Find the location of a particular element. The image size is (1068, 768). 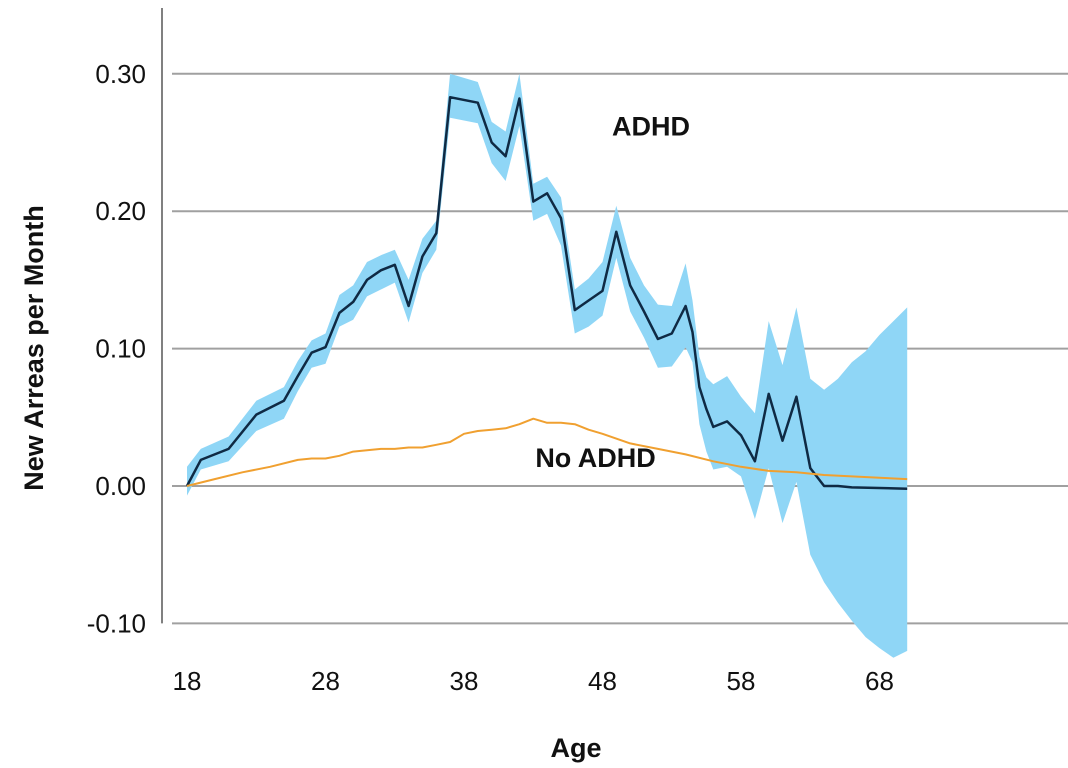

y-tick-label: 0.30 is located at coordinates (120, 74).